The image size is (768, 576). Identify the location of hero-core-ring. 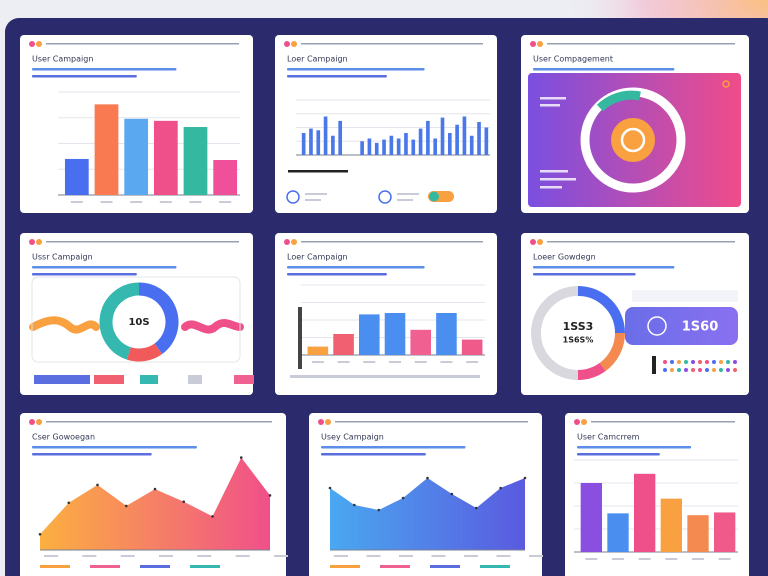
(633, 140).